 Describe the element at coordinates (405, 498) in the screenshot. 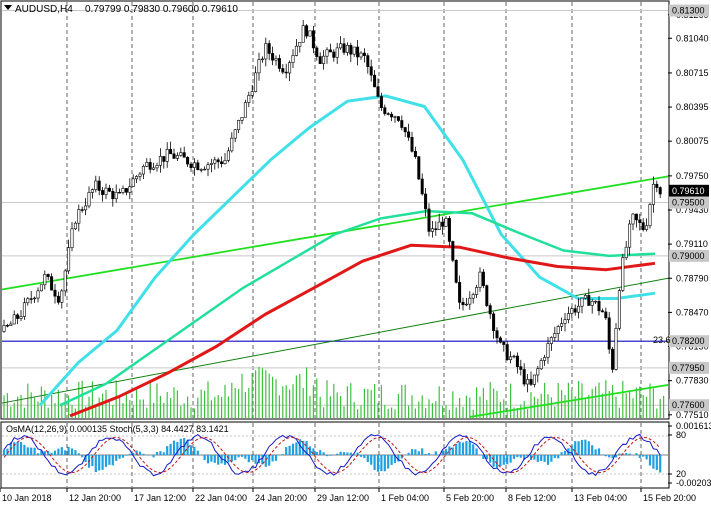

I see `x-tick-label: 1 Feb 04:00` at that location.